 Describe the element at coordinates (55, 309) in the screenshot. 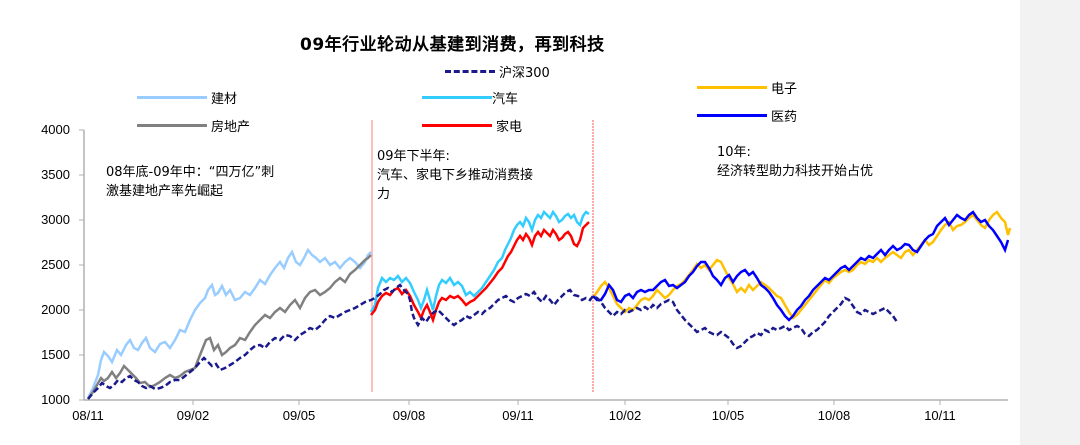

I see `y-tick-label: 2000` at that location.